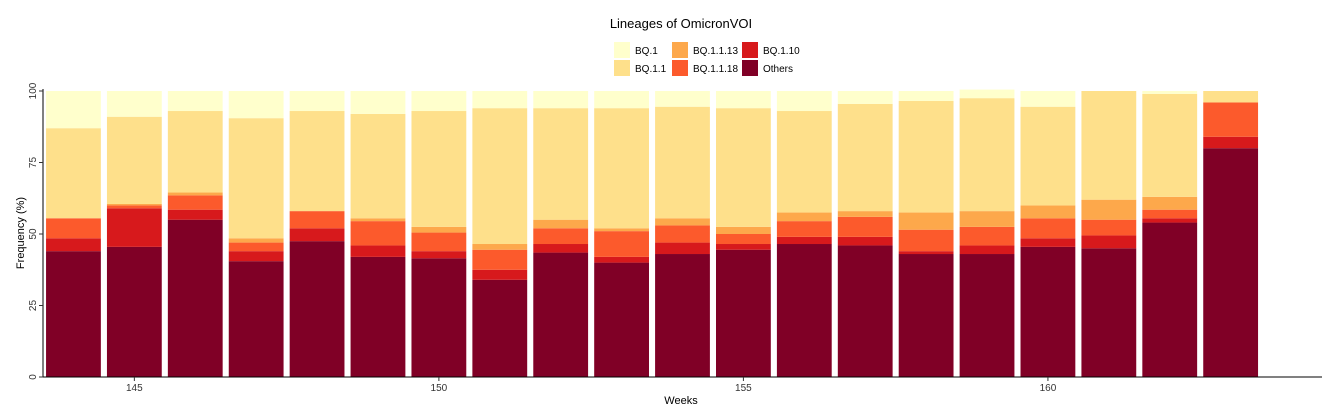 The image size is (1339, 410). Describe the element at coordinates (33, 90) in the screenshot. I see `y-tick-label-100: 100` at that location.